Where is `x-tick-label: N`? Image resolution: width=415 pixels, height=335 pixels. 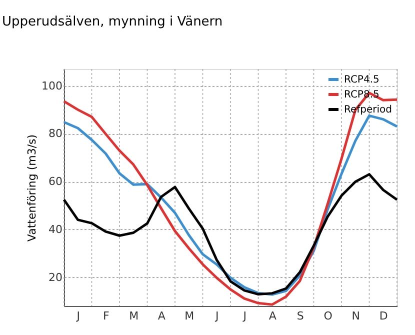 x-tick-label: N is located at coordinates (356, 316).